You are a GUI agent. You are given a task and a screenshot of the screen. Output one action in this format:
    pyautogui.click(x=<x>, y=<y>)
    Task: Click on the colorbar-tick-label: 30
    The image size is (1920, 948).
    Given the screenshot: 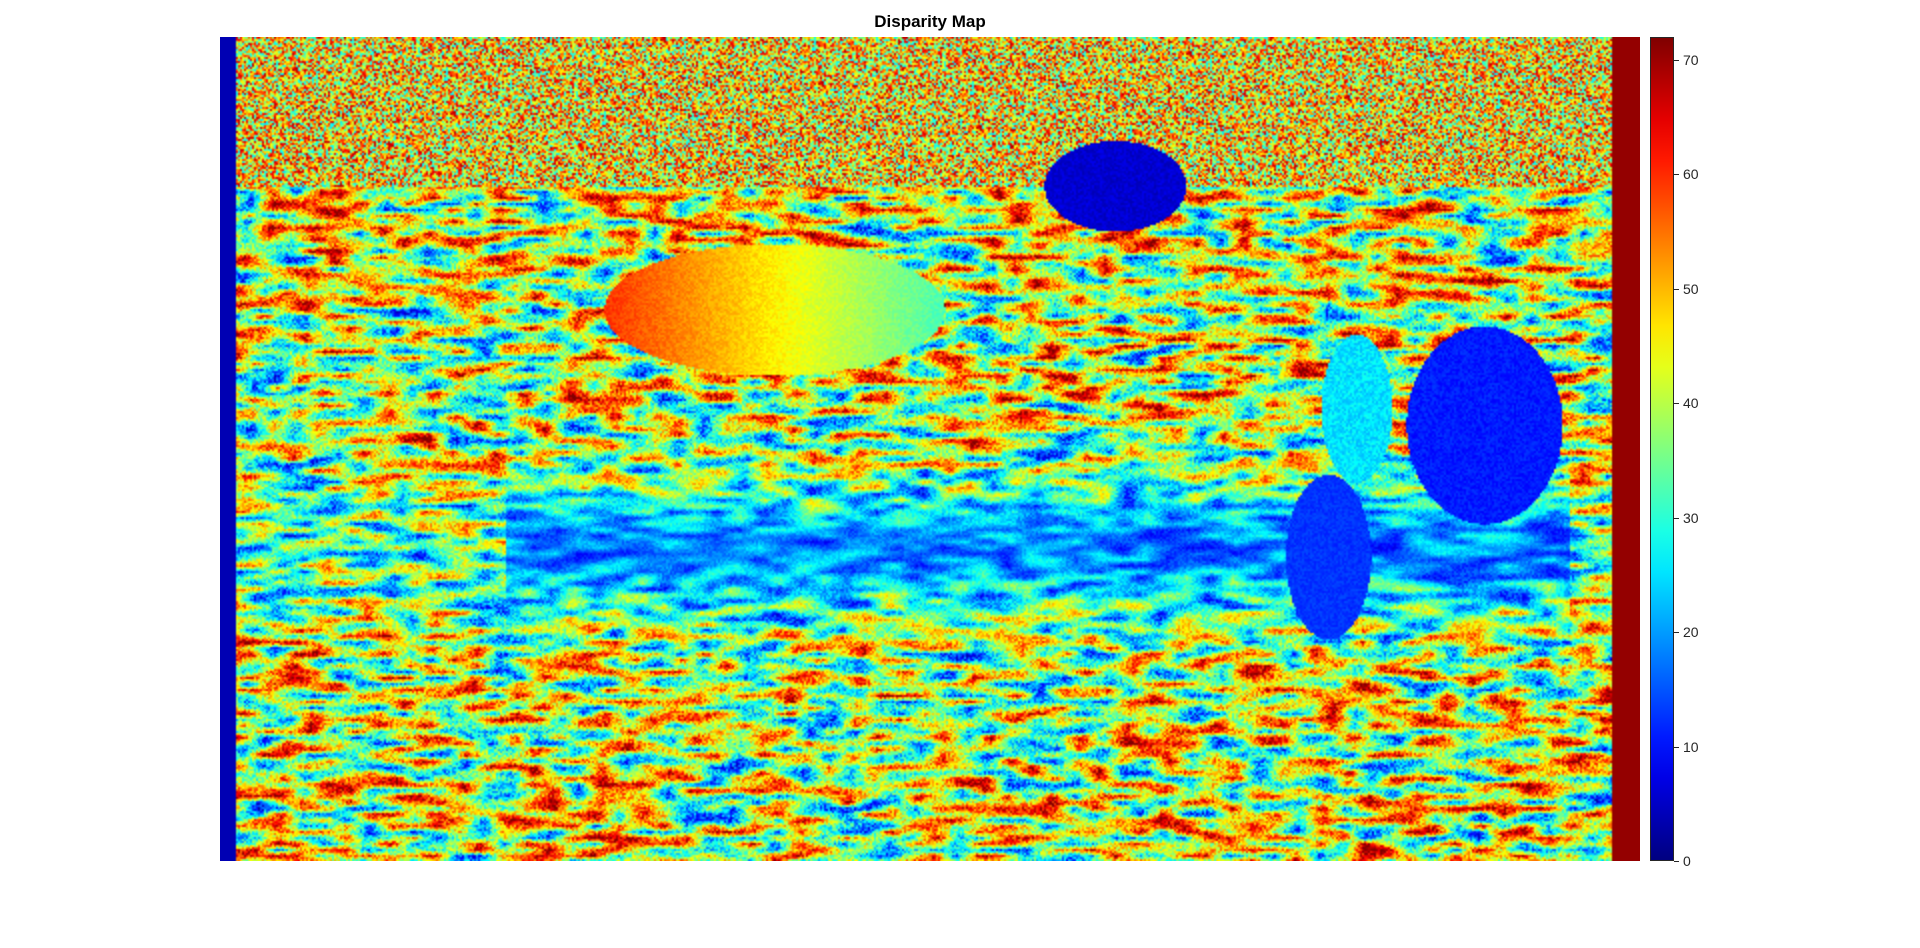 What is the action you would take?
    pyautogui.click(x=1691, y=517)
    